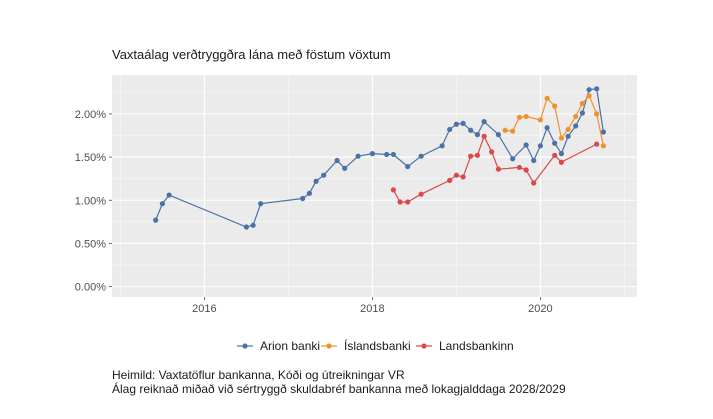 The width and height of the screenshot is (713, 419). I want to click on y-axis: 0.00% 0.50% 1.00% 1.50% 2.00%, so click(93, 201).